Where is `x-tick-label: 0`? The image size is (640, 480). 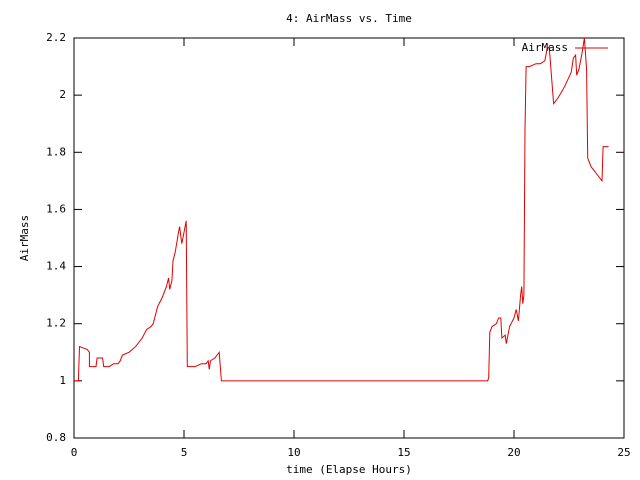
x-tick-label: 0 is located at coordinates (74, 452).